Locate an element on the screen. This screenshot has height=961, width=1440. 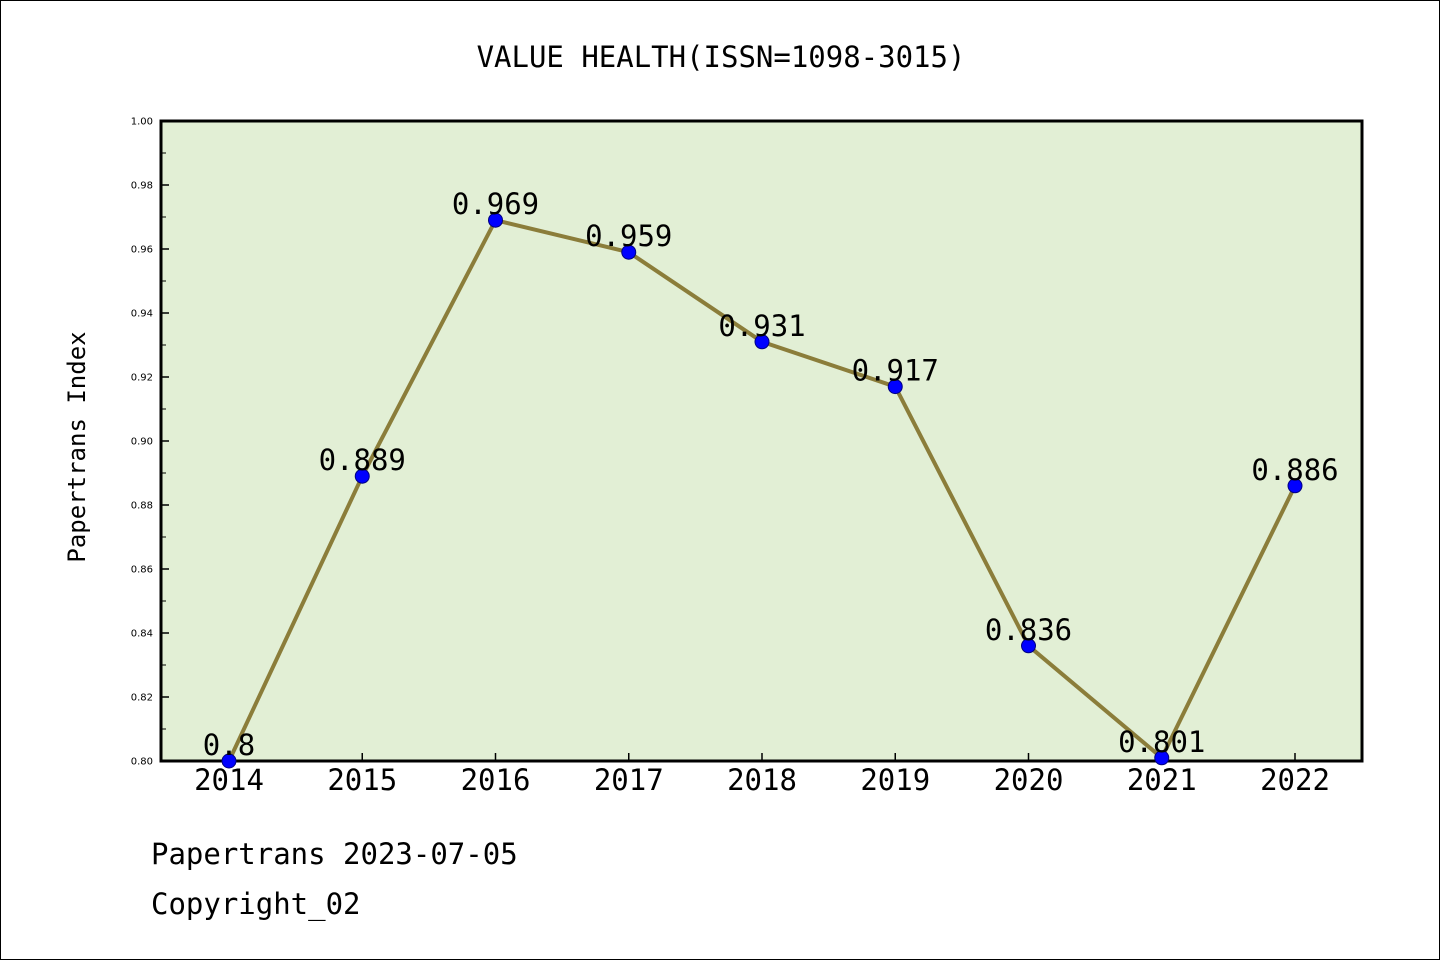
x-tick-label: 2014 is located at coordinates (229, 780).